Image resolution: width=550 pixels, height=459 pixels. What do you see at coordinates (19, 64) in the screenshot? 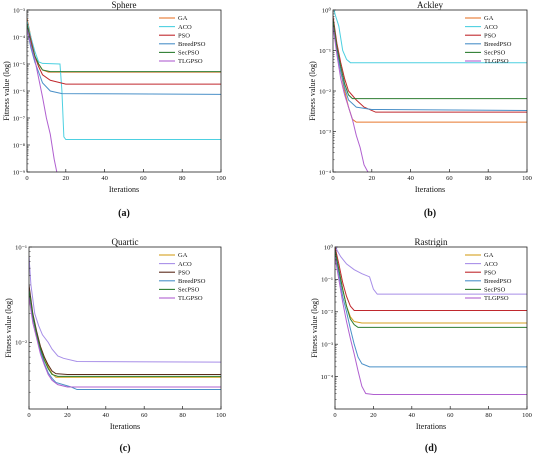
I see `y-tick-label: 10⁻⁵` at bounding box center [19, 64].